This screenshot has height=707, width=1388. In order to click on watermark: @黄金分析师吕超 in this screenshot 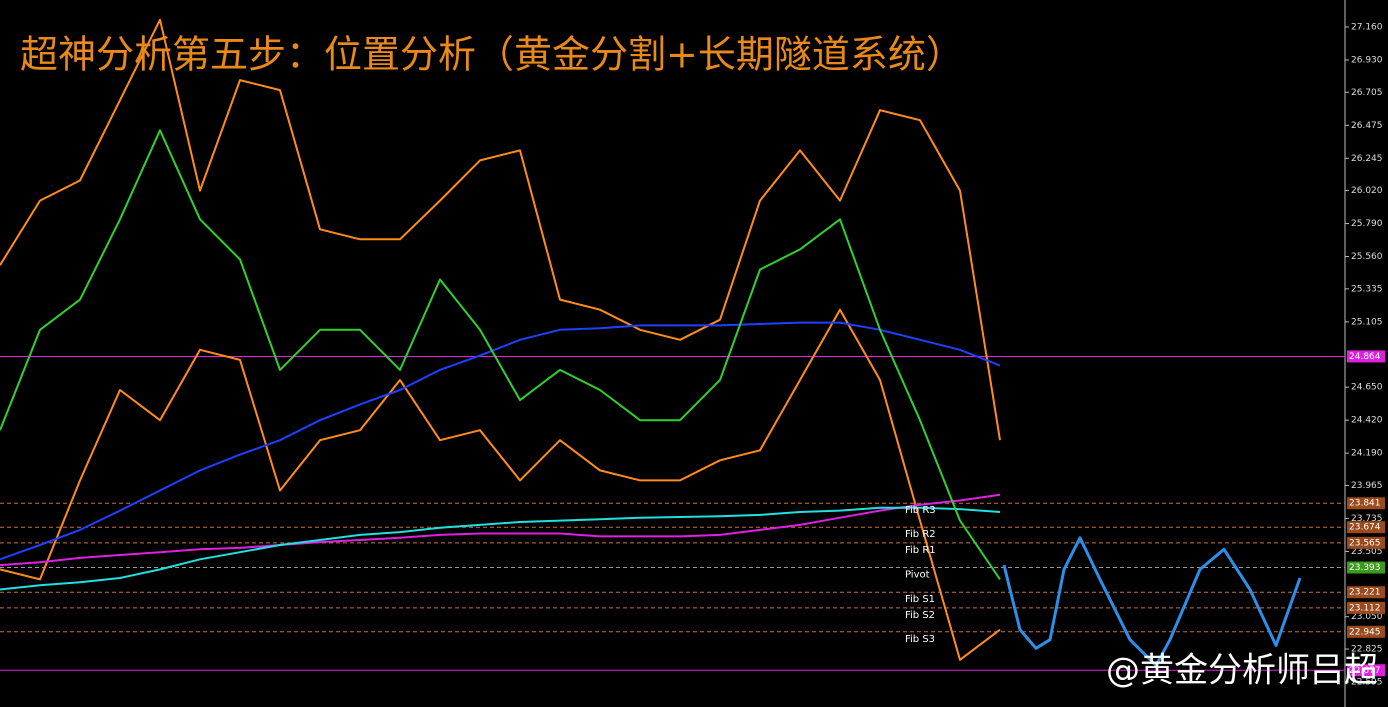, I will do `click(1242, 671)`.